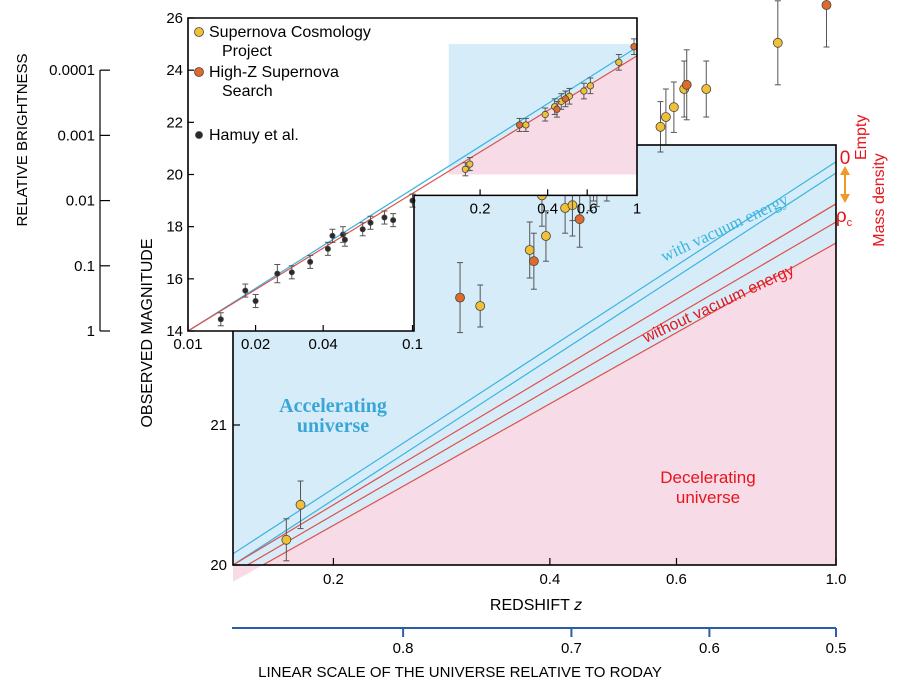 The height and width of the screenshot is (683, 899). I want to click on legend-label-scp: Supernova Cosmology, so click(290, 32).